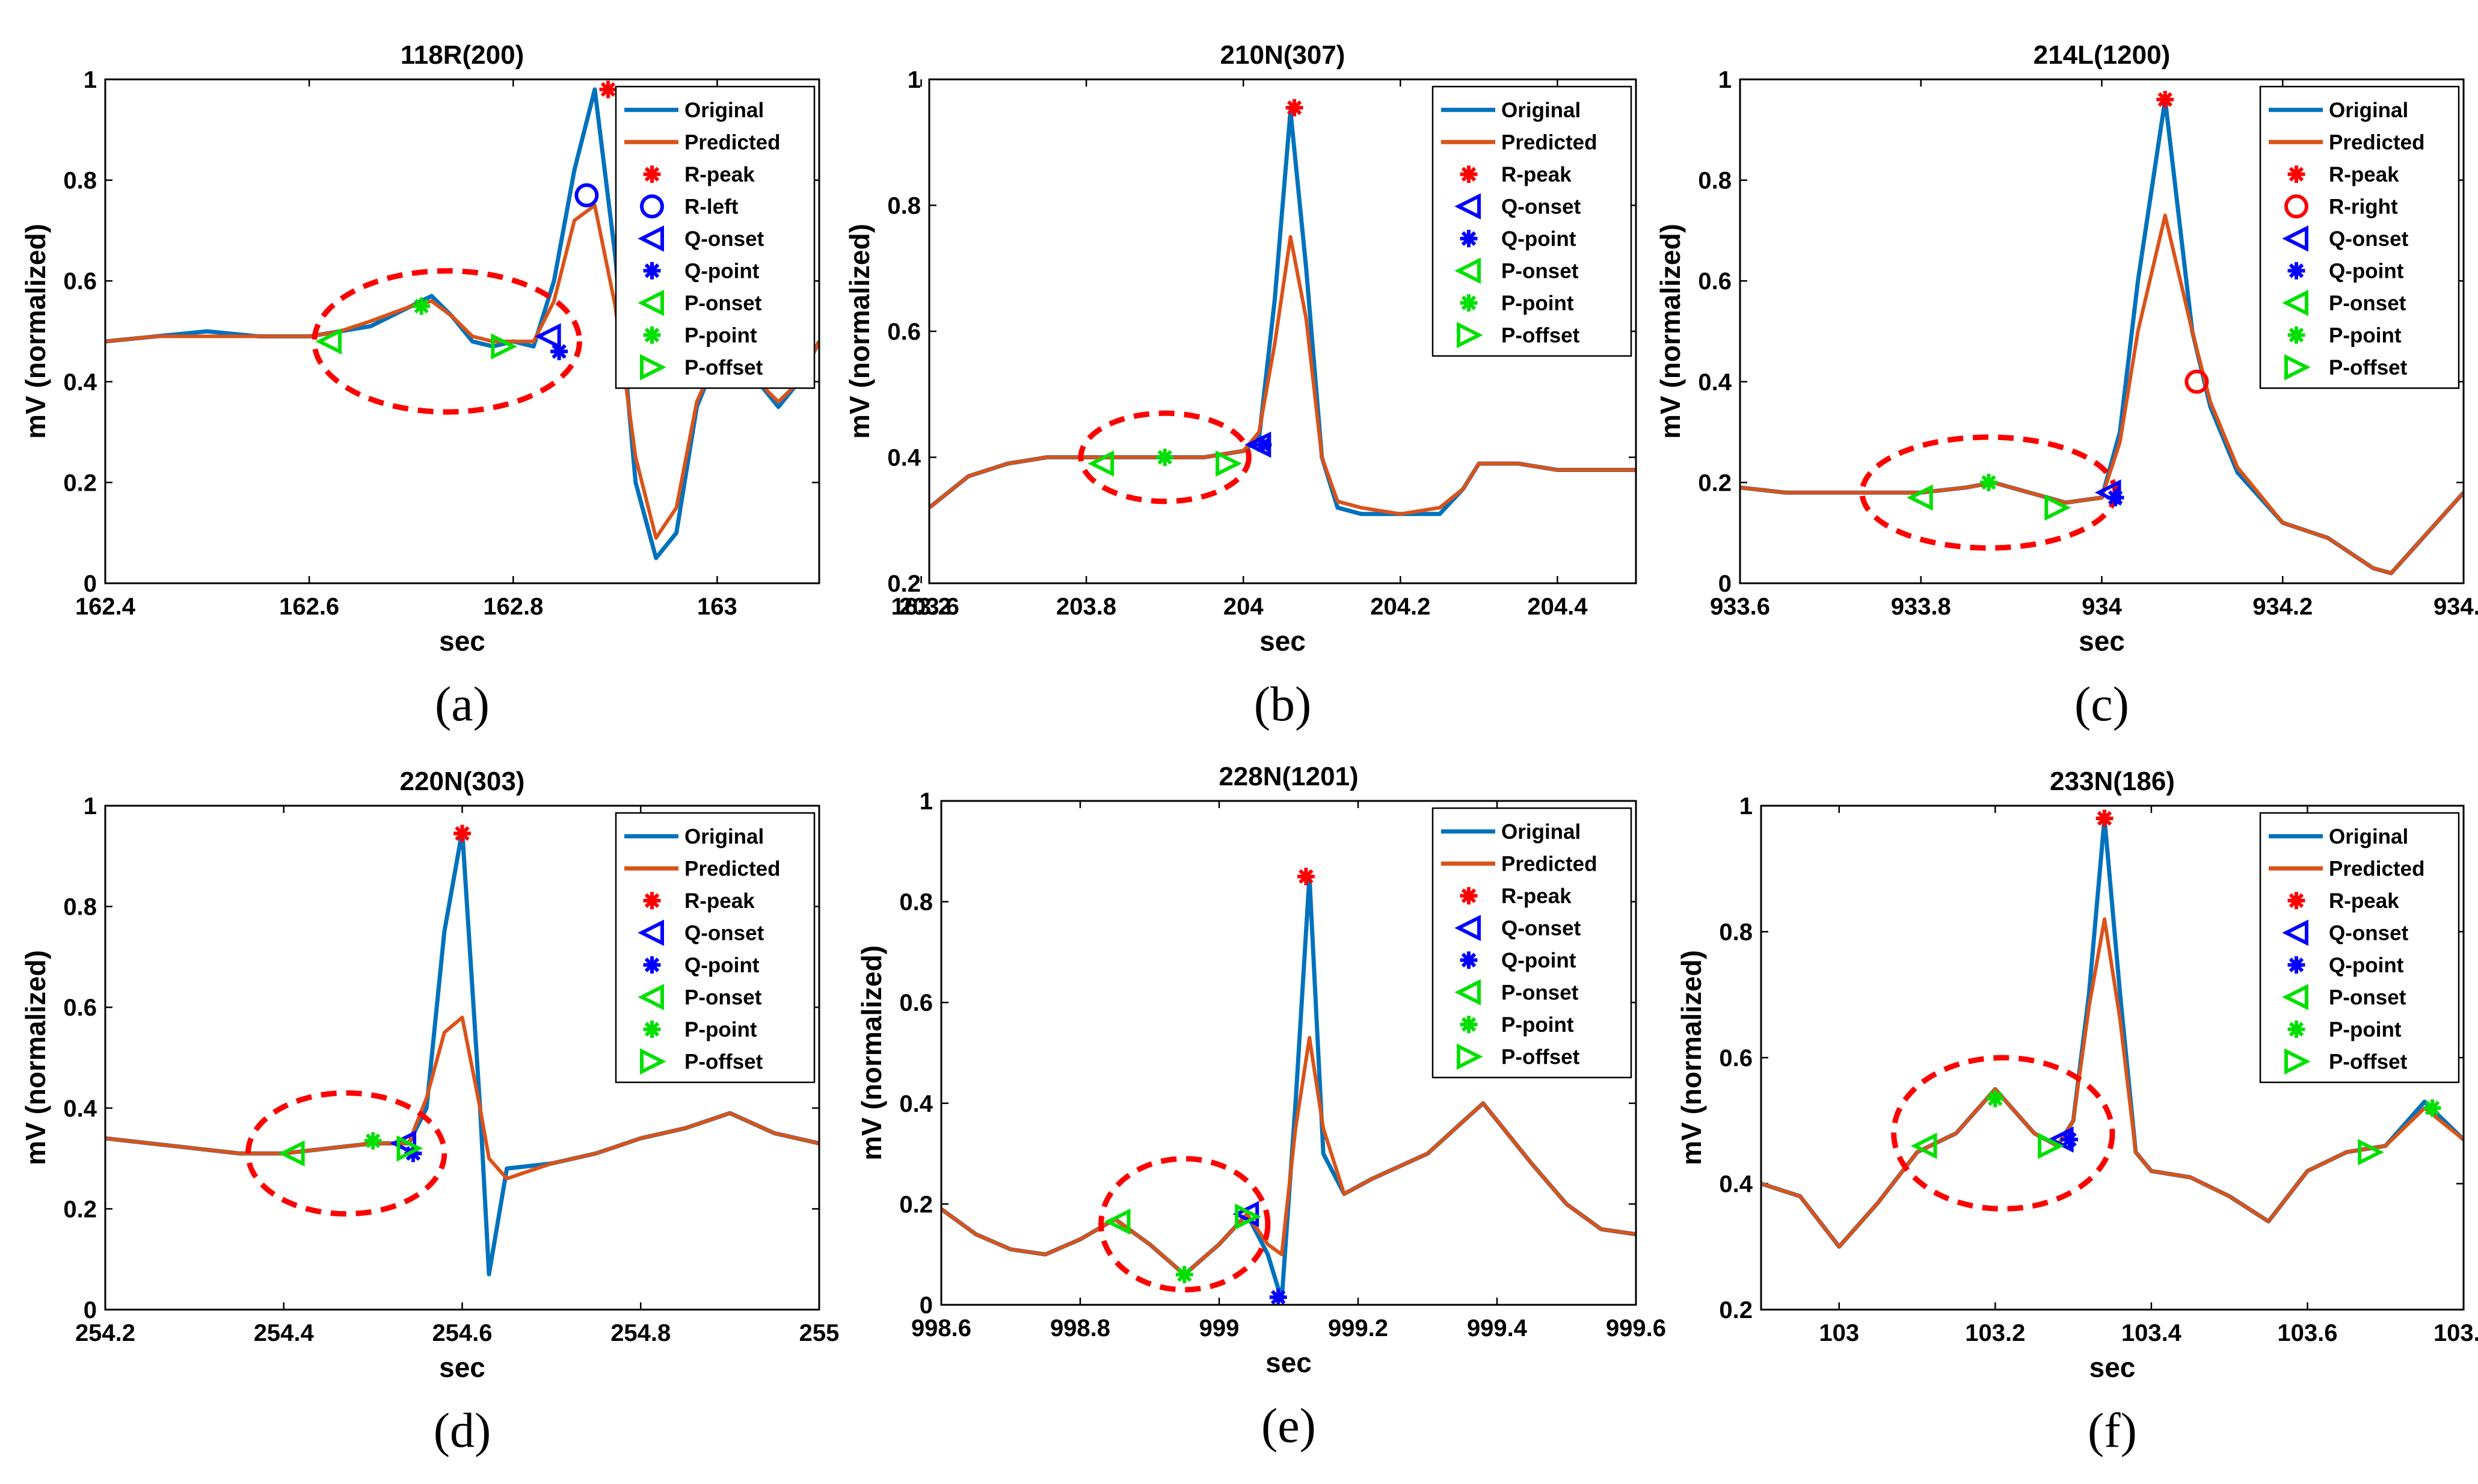  What do you see at coordinates (640, 1333) in the screenshot?
I see `x-tick-label: 254.8` at bounding box center [640, 1333].